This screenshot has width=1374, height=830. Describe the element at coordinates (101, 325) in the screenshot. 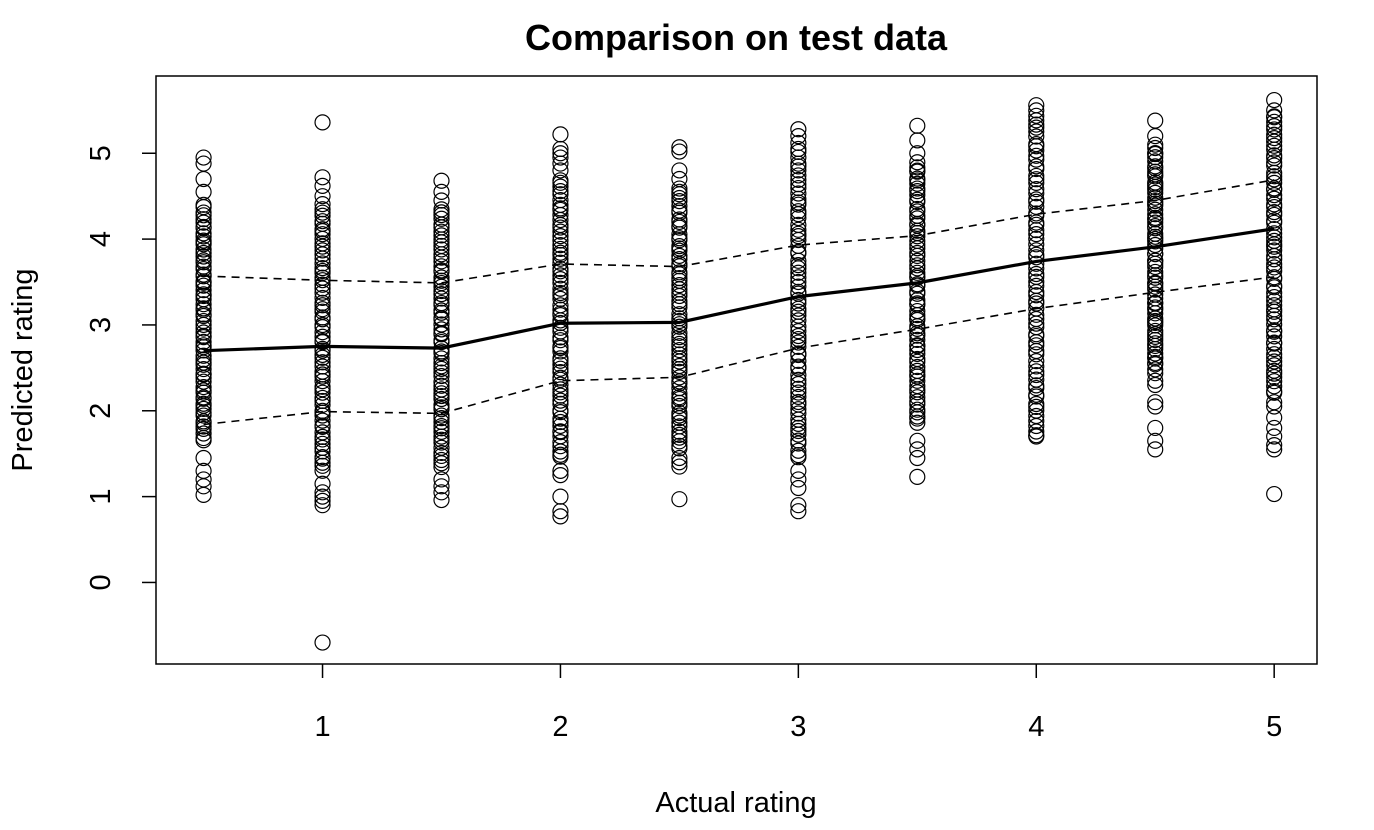

I see `y-tick-label: 3` at that location.